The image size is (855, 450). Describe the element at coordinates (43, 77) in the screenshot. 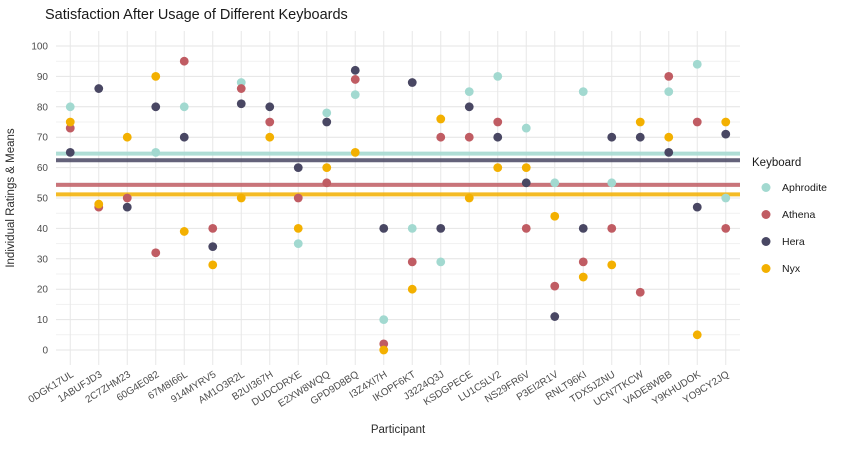

I see `y-tick-label: 90` at that location.